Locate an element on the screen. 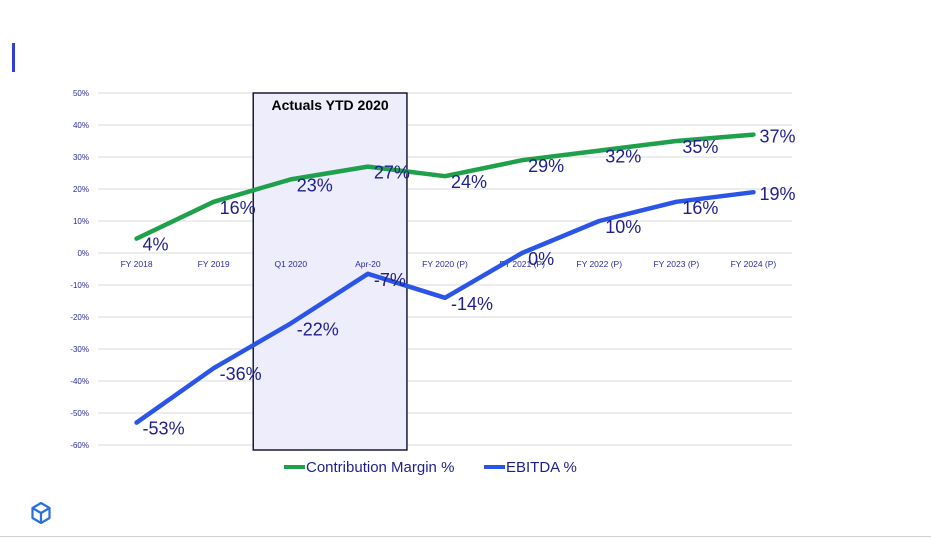 The height and width of the screenshot is (538, 931). data-label: 19% is located at coordinates (777, 194).